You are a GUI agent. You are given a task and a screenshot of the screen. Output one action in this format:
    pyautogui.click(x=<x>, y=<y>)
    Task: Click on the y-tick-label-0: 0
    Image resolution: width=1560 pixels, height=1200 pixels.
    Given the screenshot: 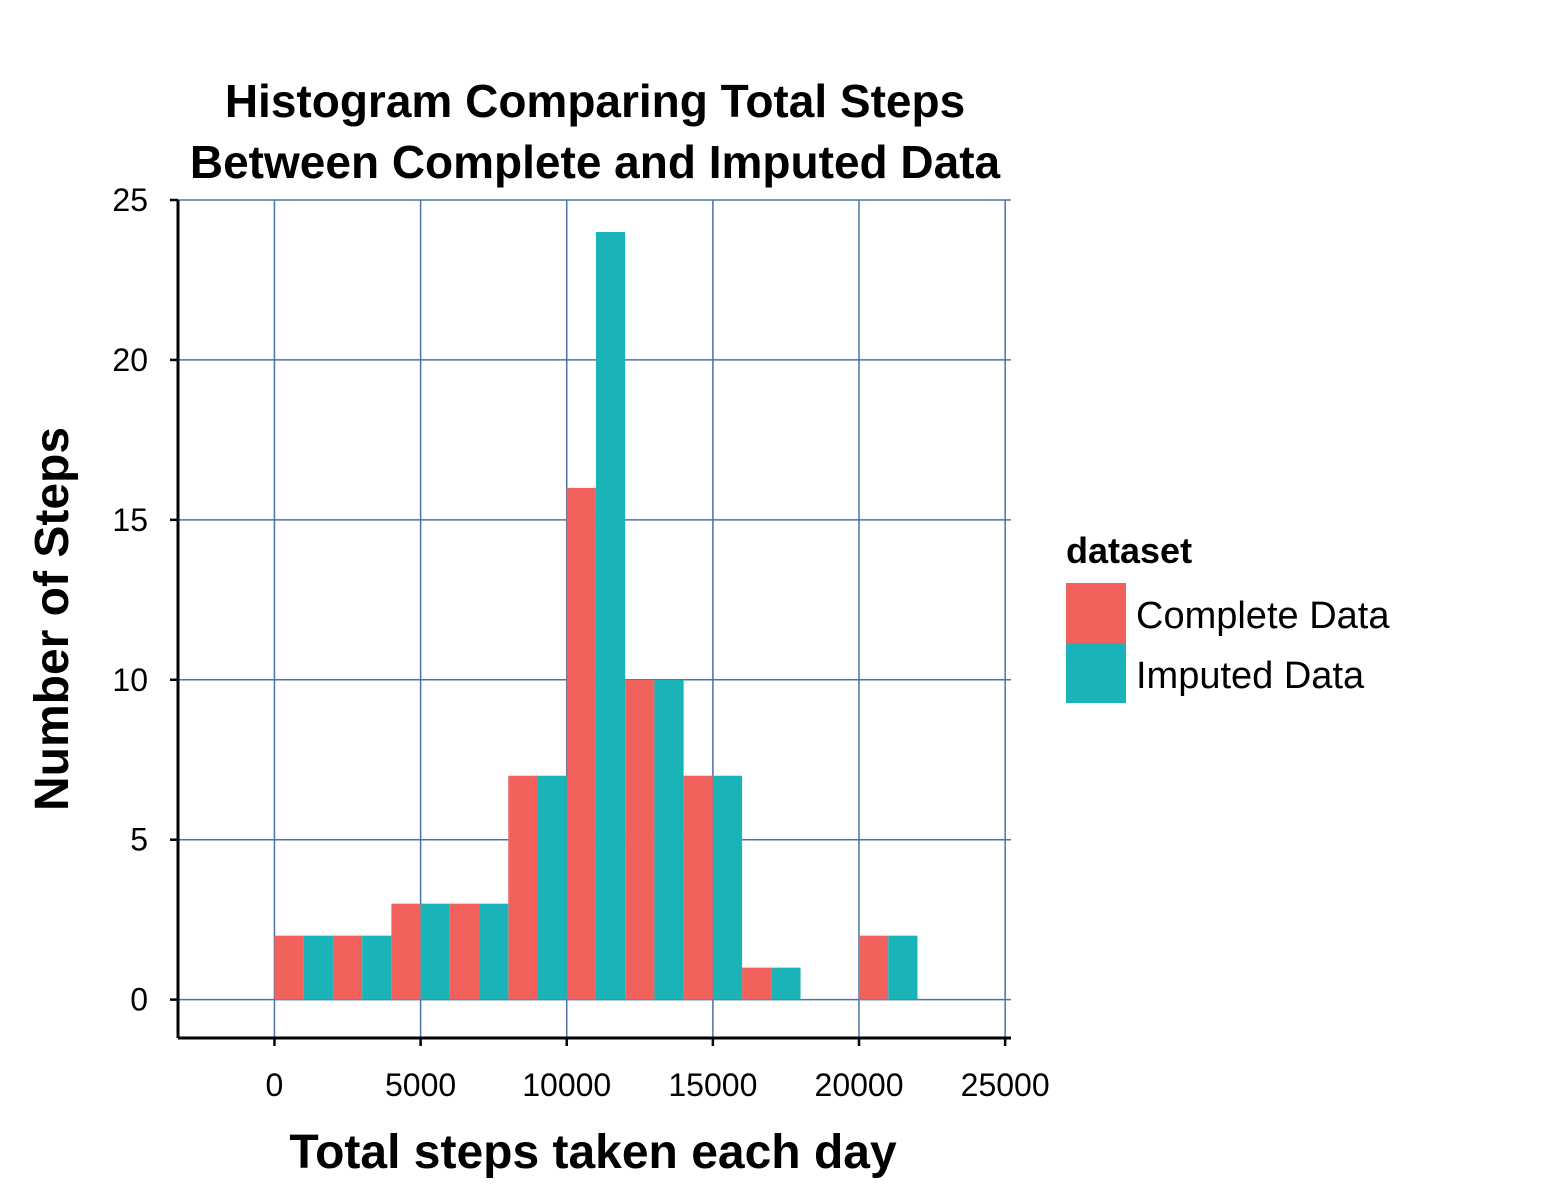 What is the action you would take?
    pyautogui.click(x=139, y=1000)
    